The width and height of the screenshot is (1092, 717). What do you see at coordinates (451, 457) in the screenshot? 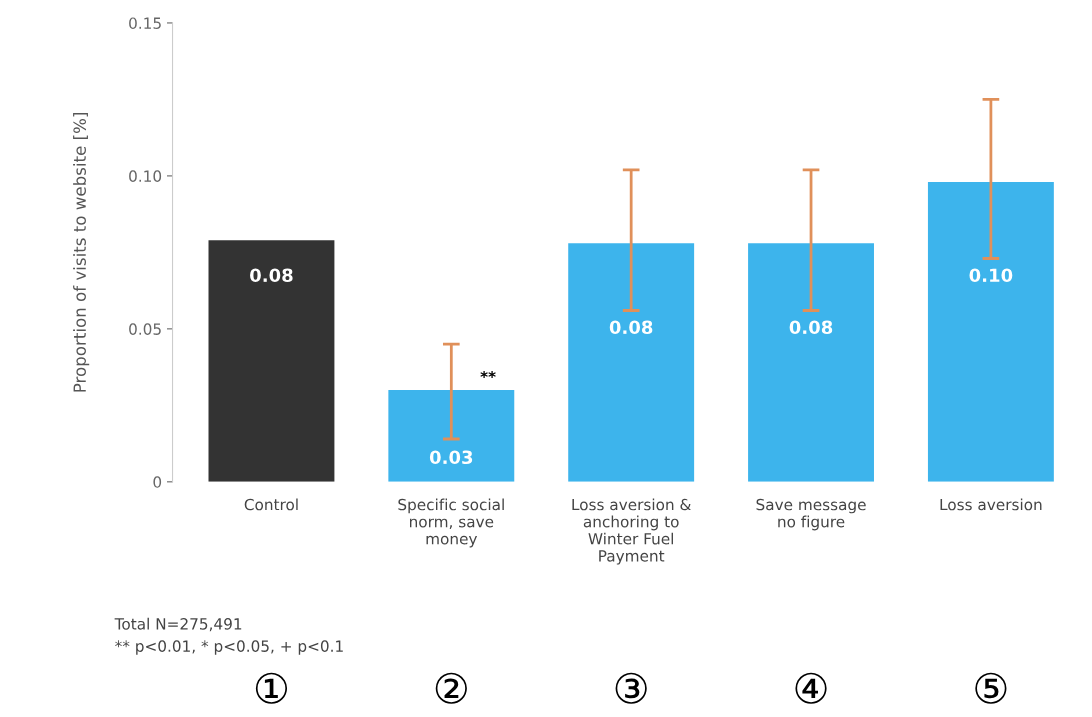
I see `data-label: 0.03` at bounding box center [451, 457].